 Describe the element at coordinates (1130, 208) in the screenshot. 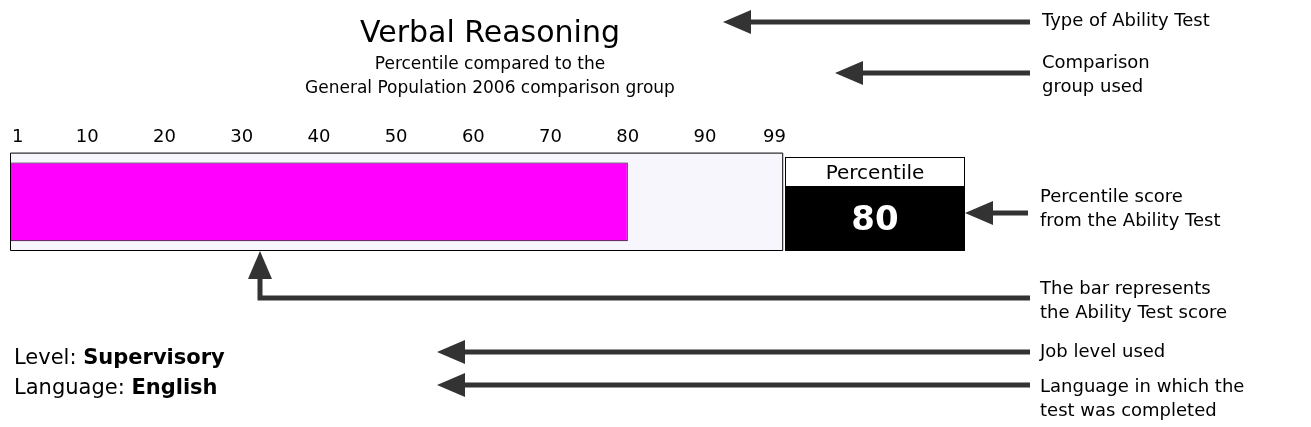

I see `text: Percentile score from the Ability Test` at that location.